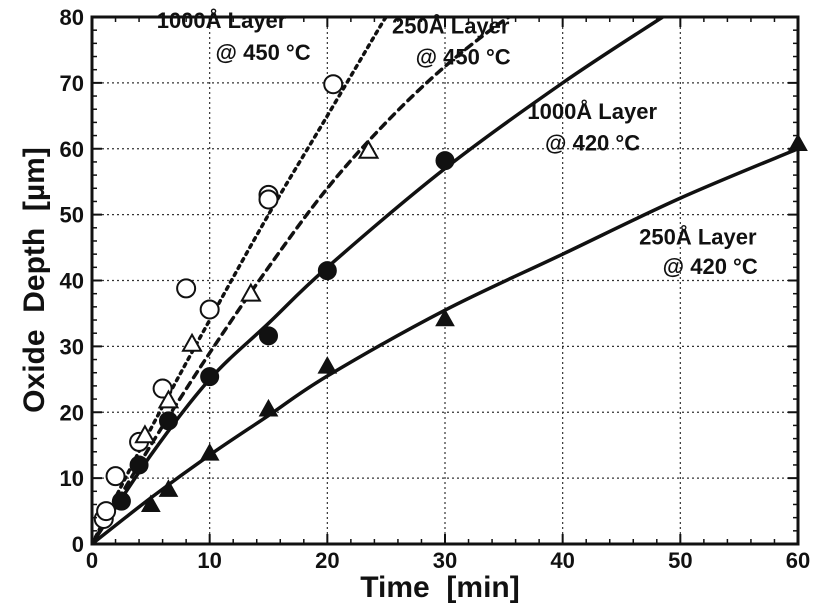 The height and width of the screenshot is (606, 813). Describe the element at coordinates (562, 560) in the screenshot. I see `x-tick-label: 40` at that location.